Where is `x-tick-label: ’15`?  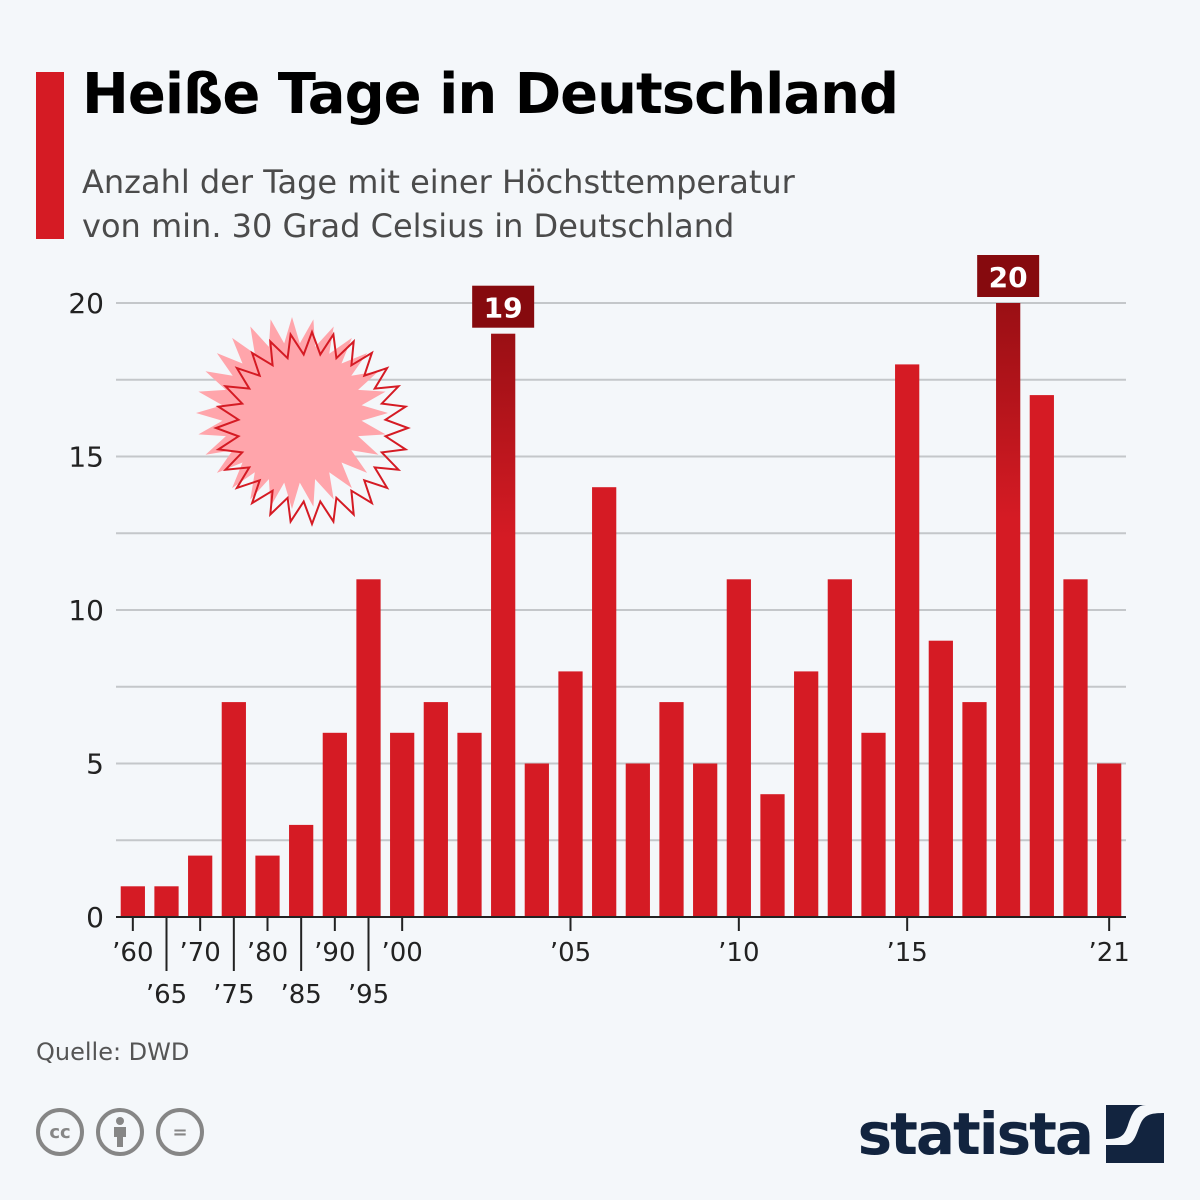
x-tick-label: ’15 is located at coordinates (906, 953).